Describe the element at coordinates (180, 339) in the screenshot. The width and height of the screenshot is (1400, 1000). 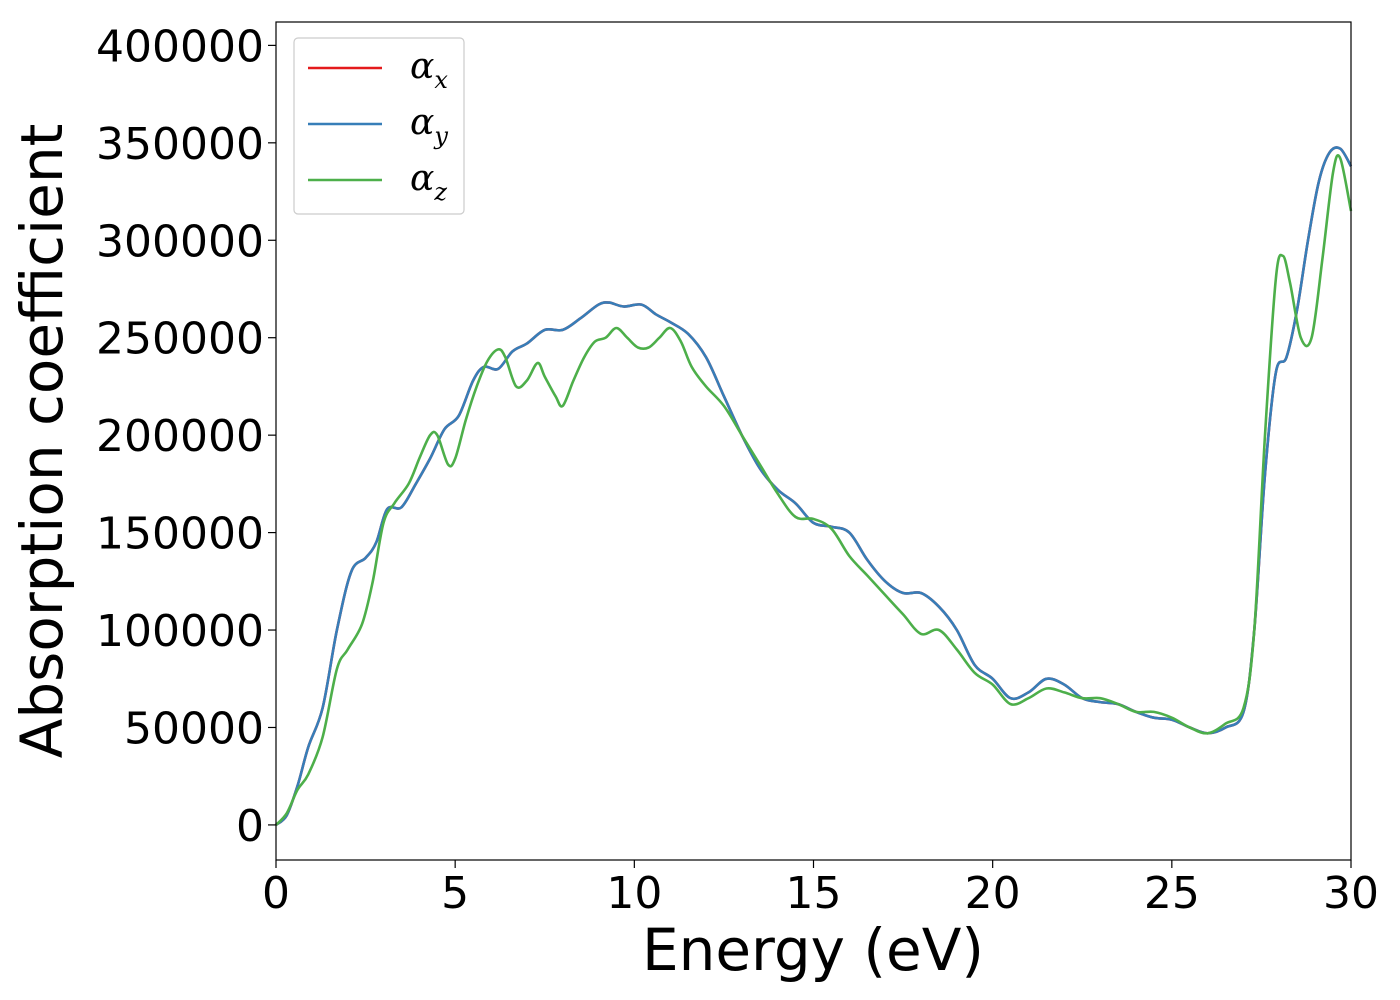
I see `y-tick-label: 250000` at that location.